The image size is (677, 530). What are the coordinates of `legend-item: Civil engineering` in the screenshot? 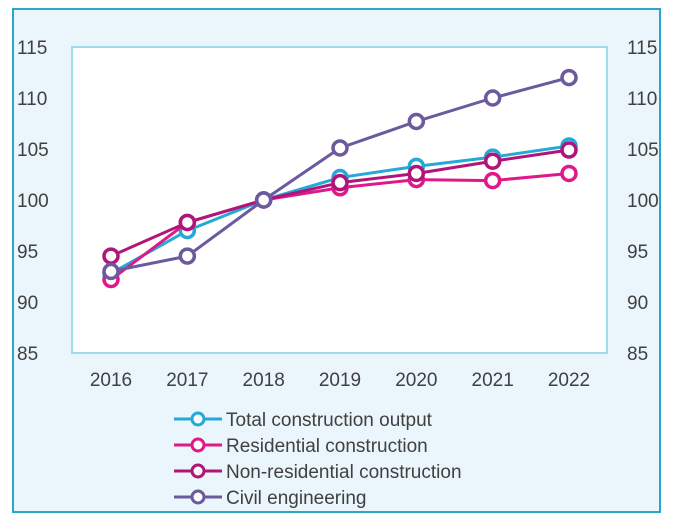 It's located at (270, 498).